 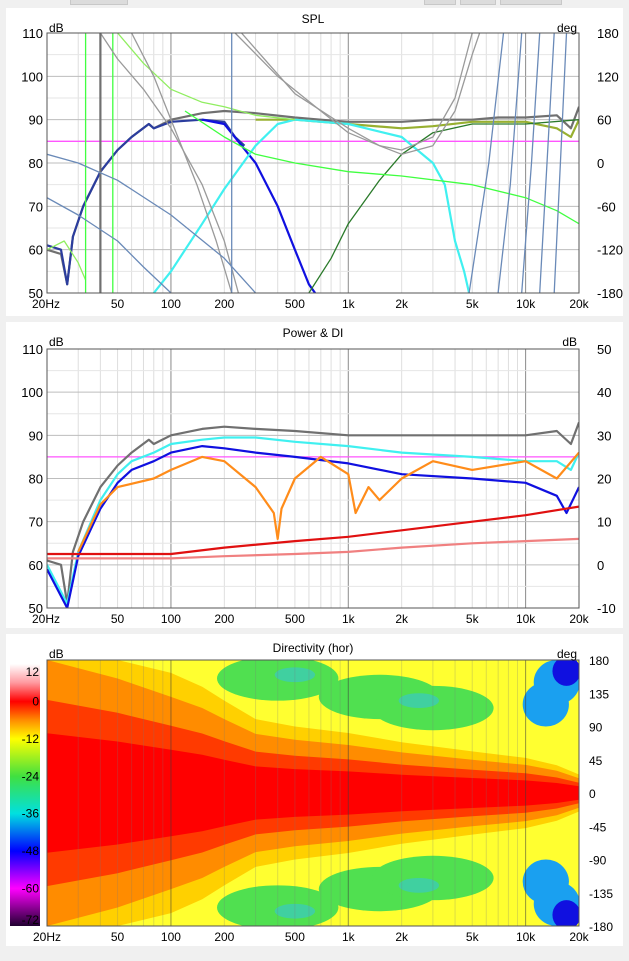 I want to click on y-axis-unit-right: dB, so click(x=569, y=342).